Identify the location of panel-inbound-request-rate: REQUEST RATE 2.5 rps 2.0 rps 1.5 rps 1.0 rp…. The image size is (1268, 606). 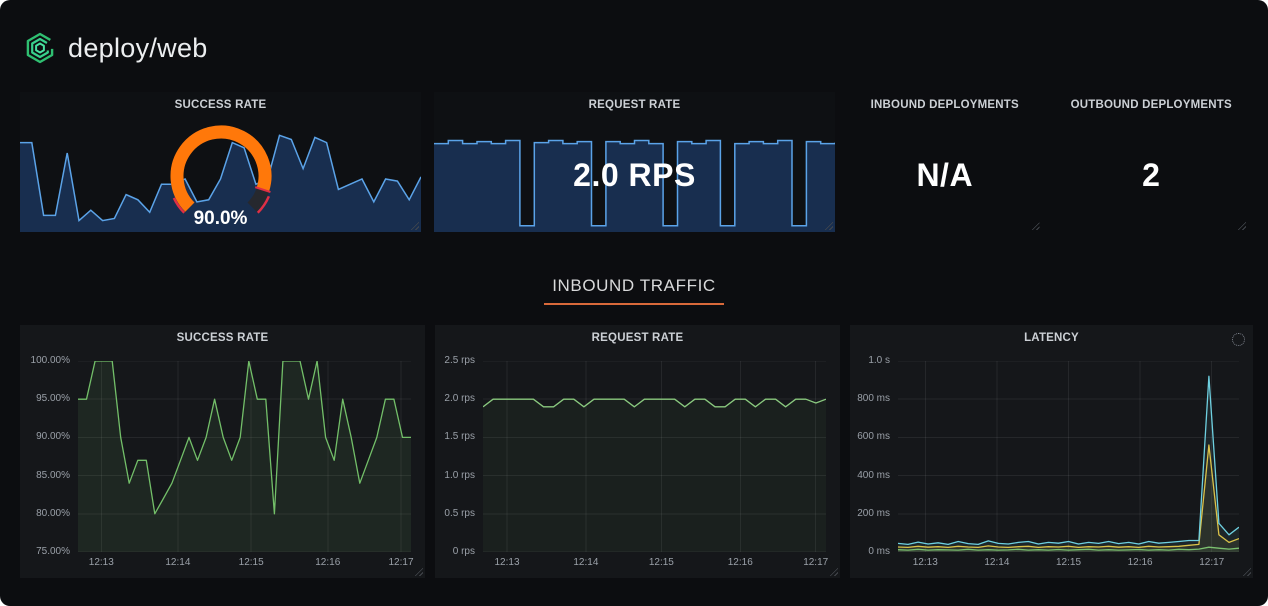
(637, 451).